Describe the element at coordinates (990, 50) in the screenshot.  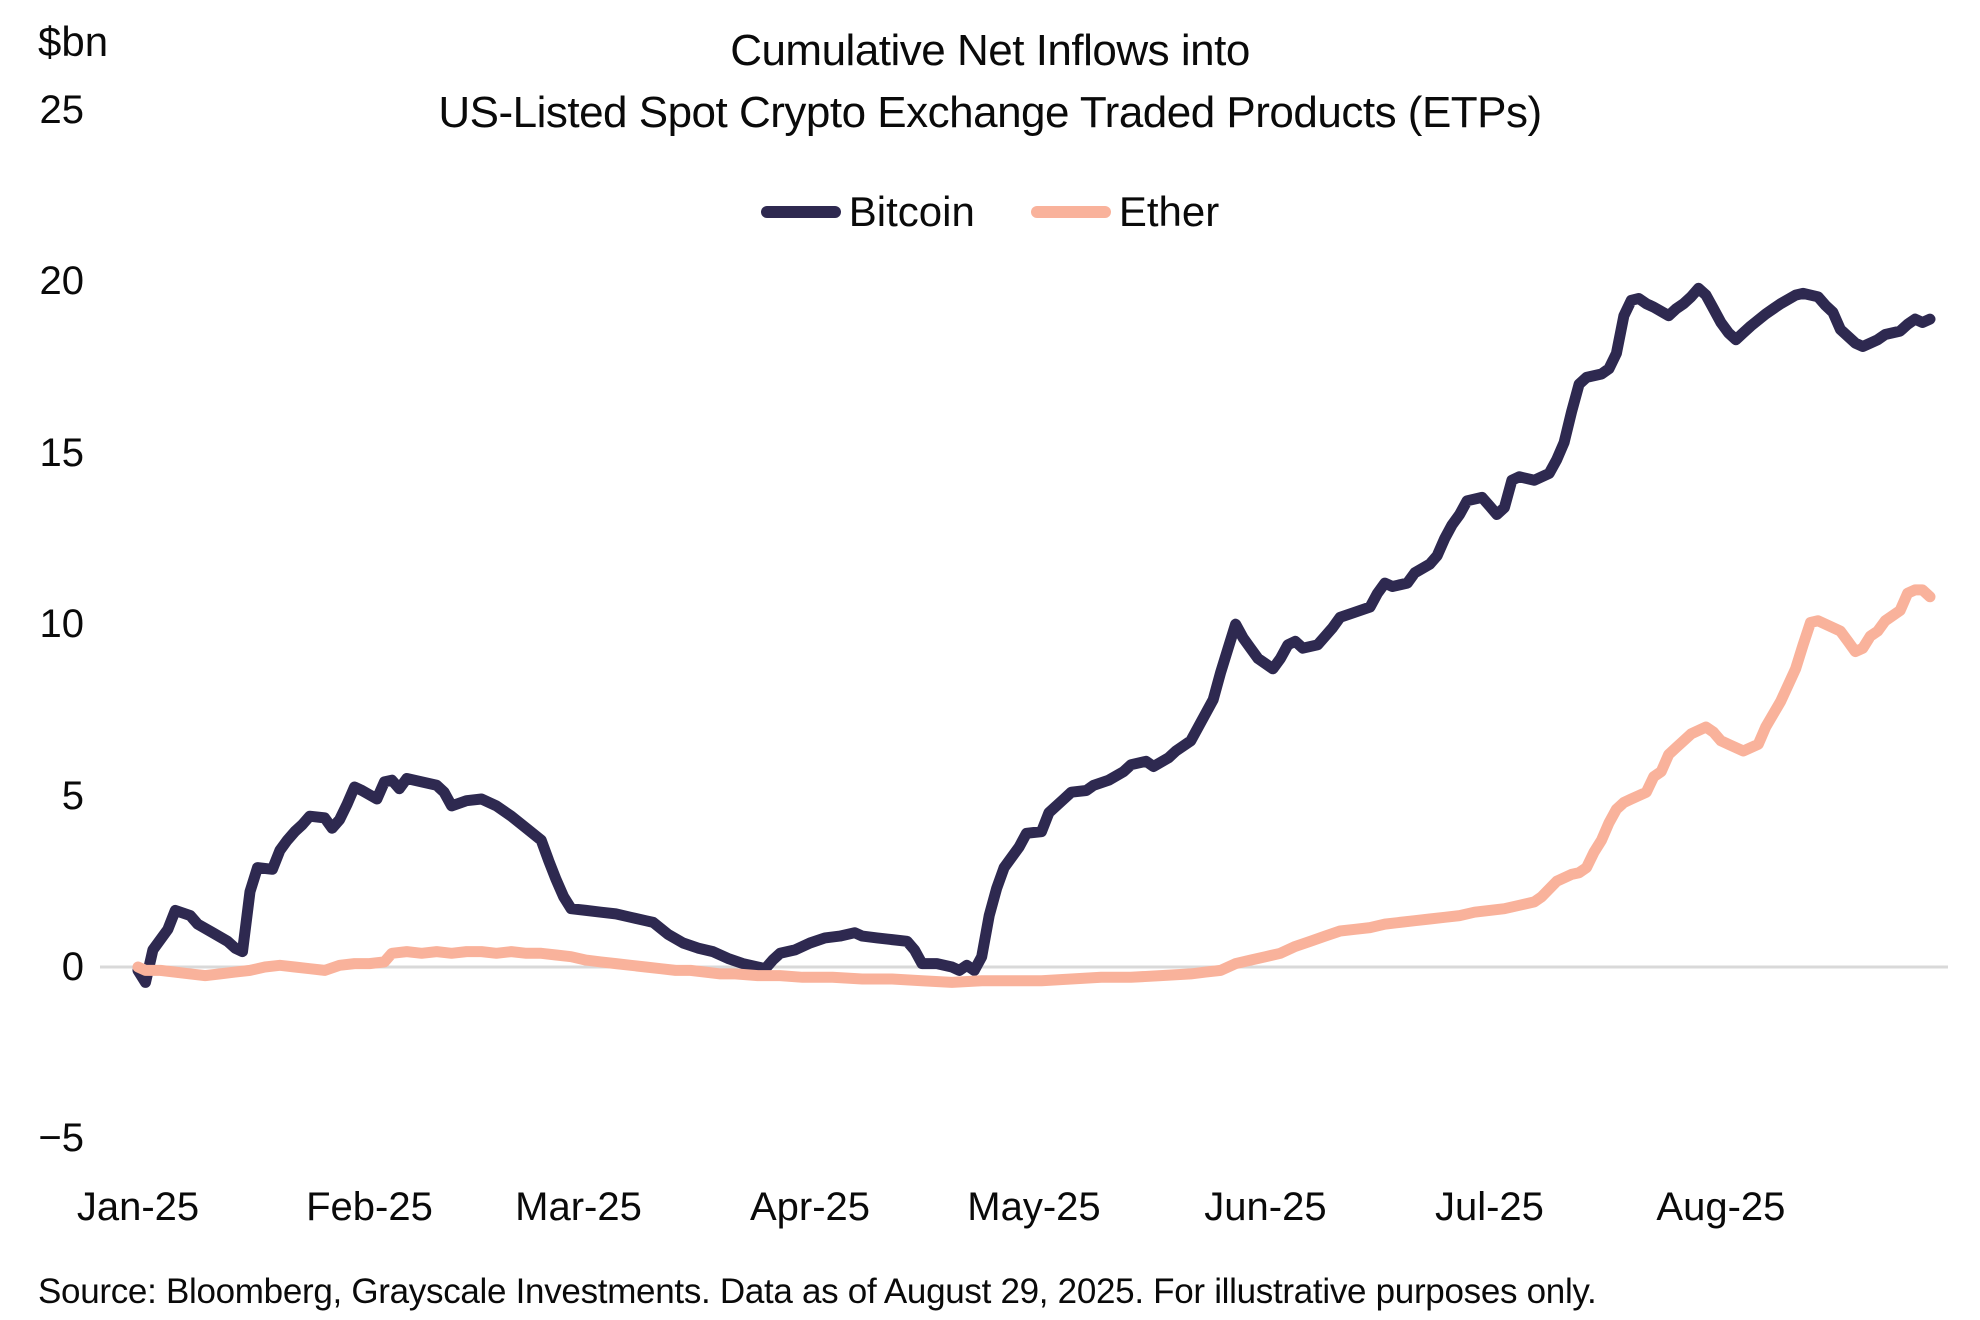
I see `chart-title-line1: Cumulative Net Inflows into` at that location.